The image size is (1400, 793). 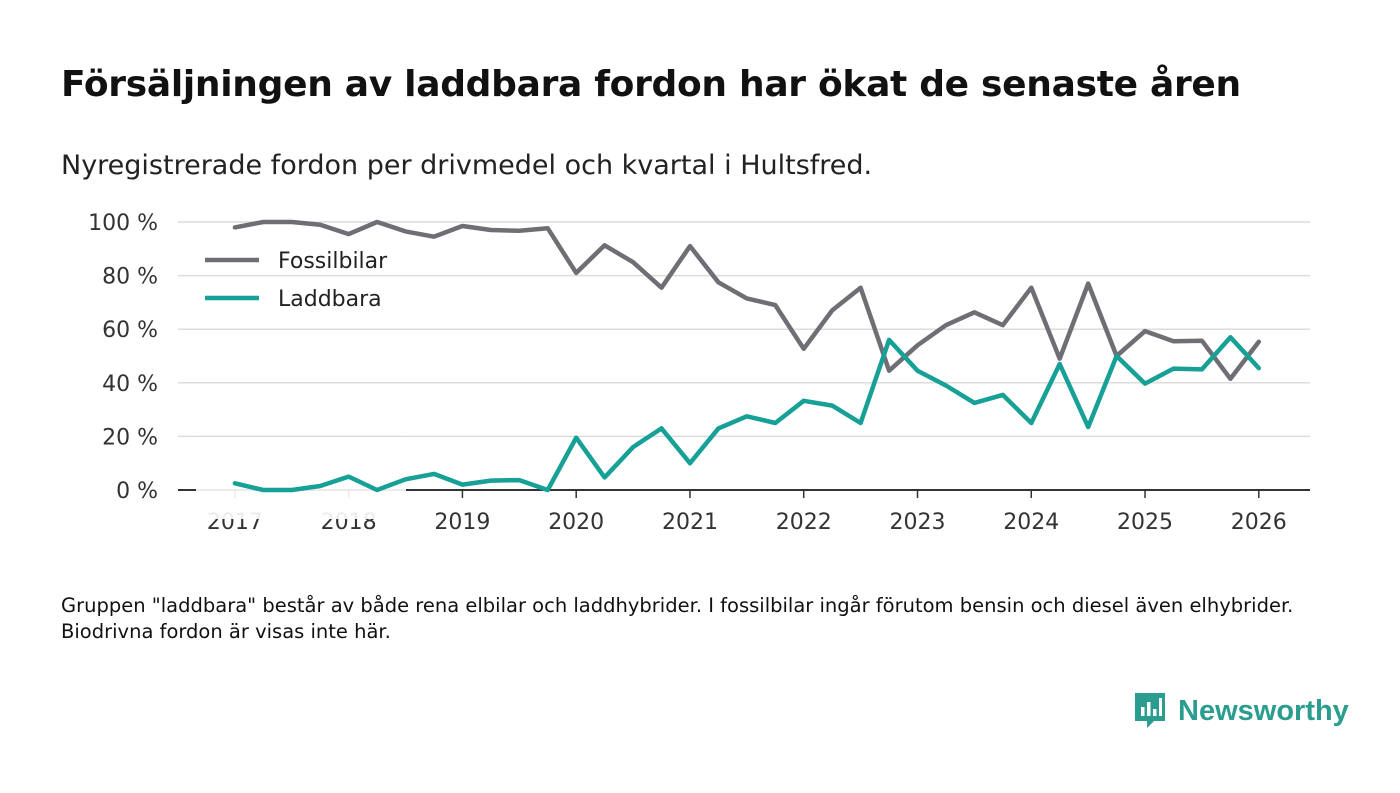 I want to click on x-tick-label: 2023, so click(x=917, y=522).